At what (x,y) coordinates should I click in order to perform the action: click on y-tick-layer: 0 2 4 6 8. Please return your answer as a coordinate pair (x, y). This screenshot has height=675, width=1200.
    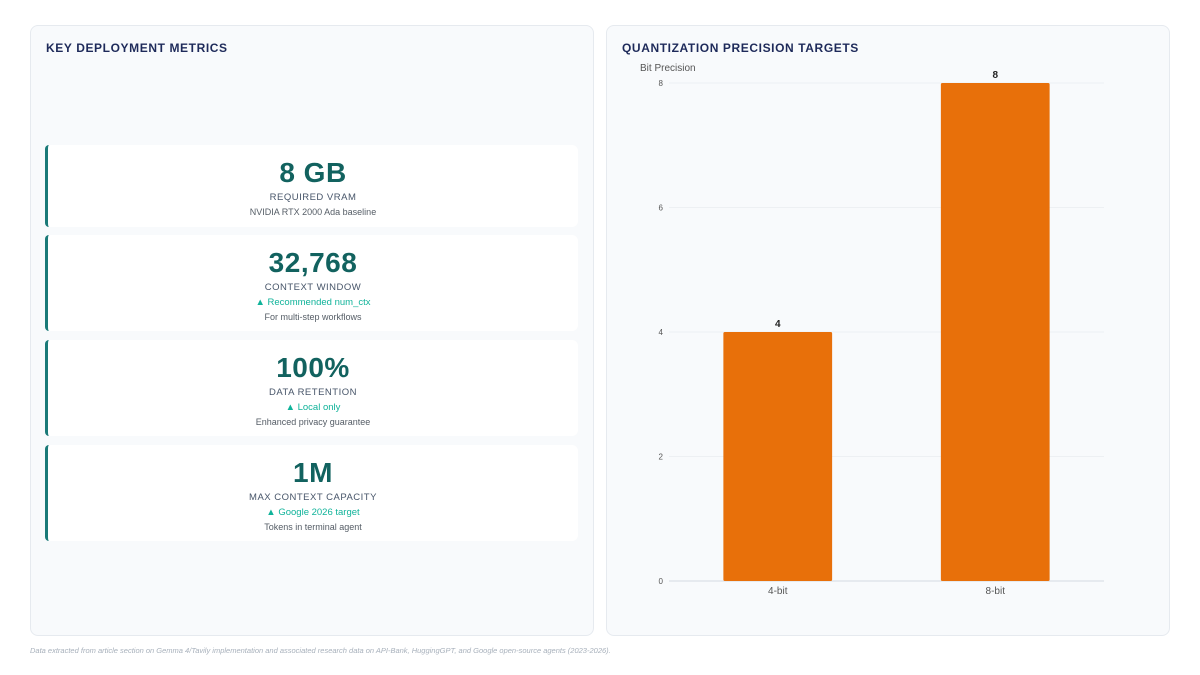
    Looking at the image, I should click on (661, 332).